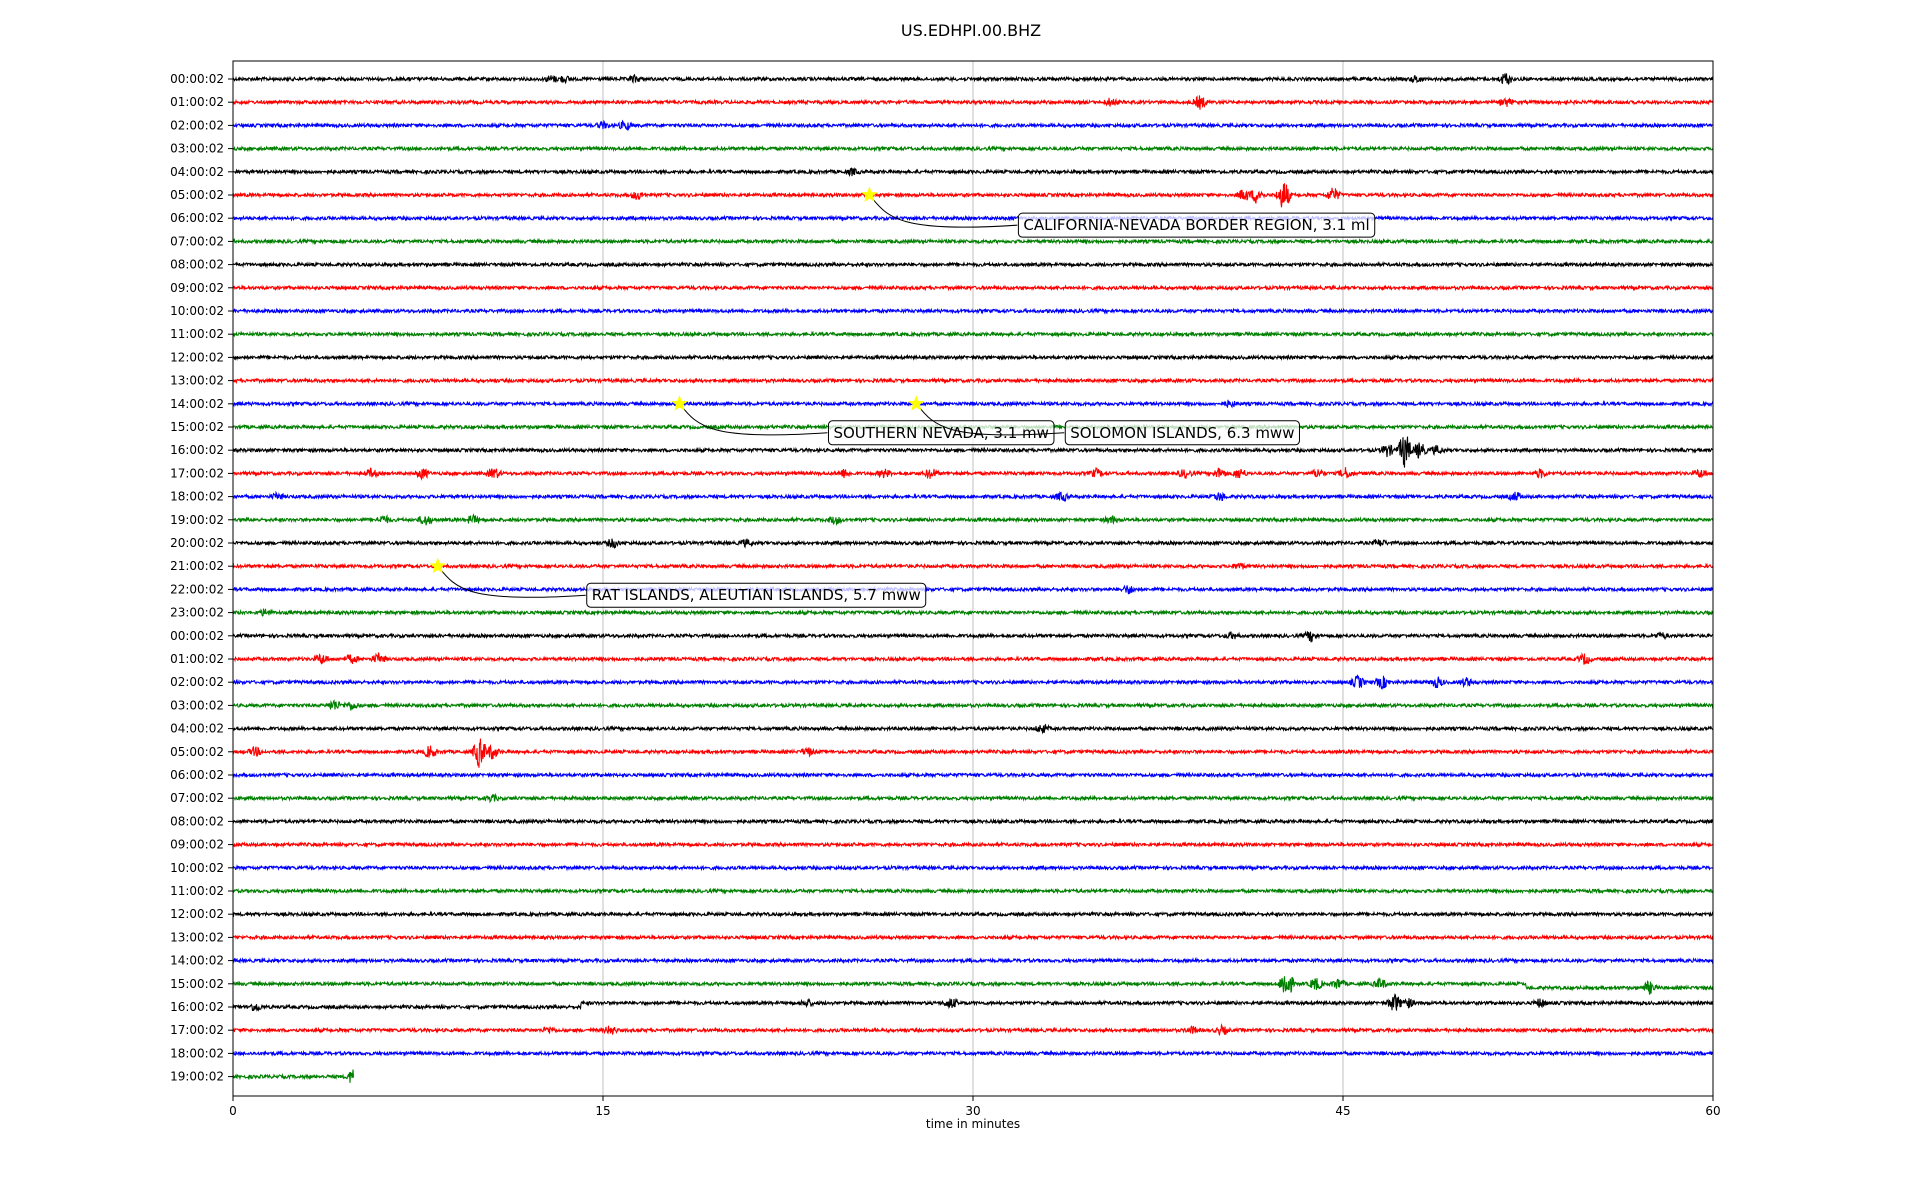  I want to click on x-tick-label: 0, so click(233, 1111).